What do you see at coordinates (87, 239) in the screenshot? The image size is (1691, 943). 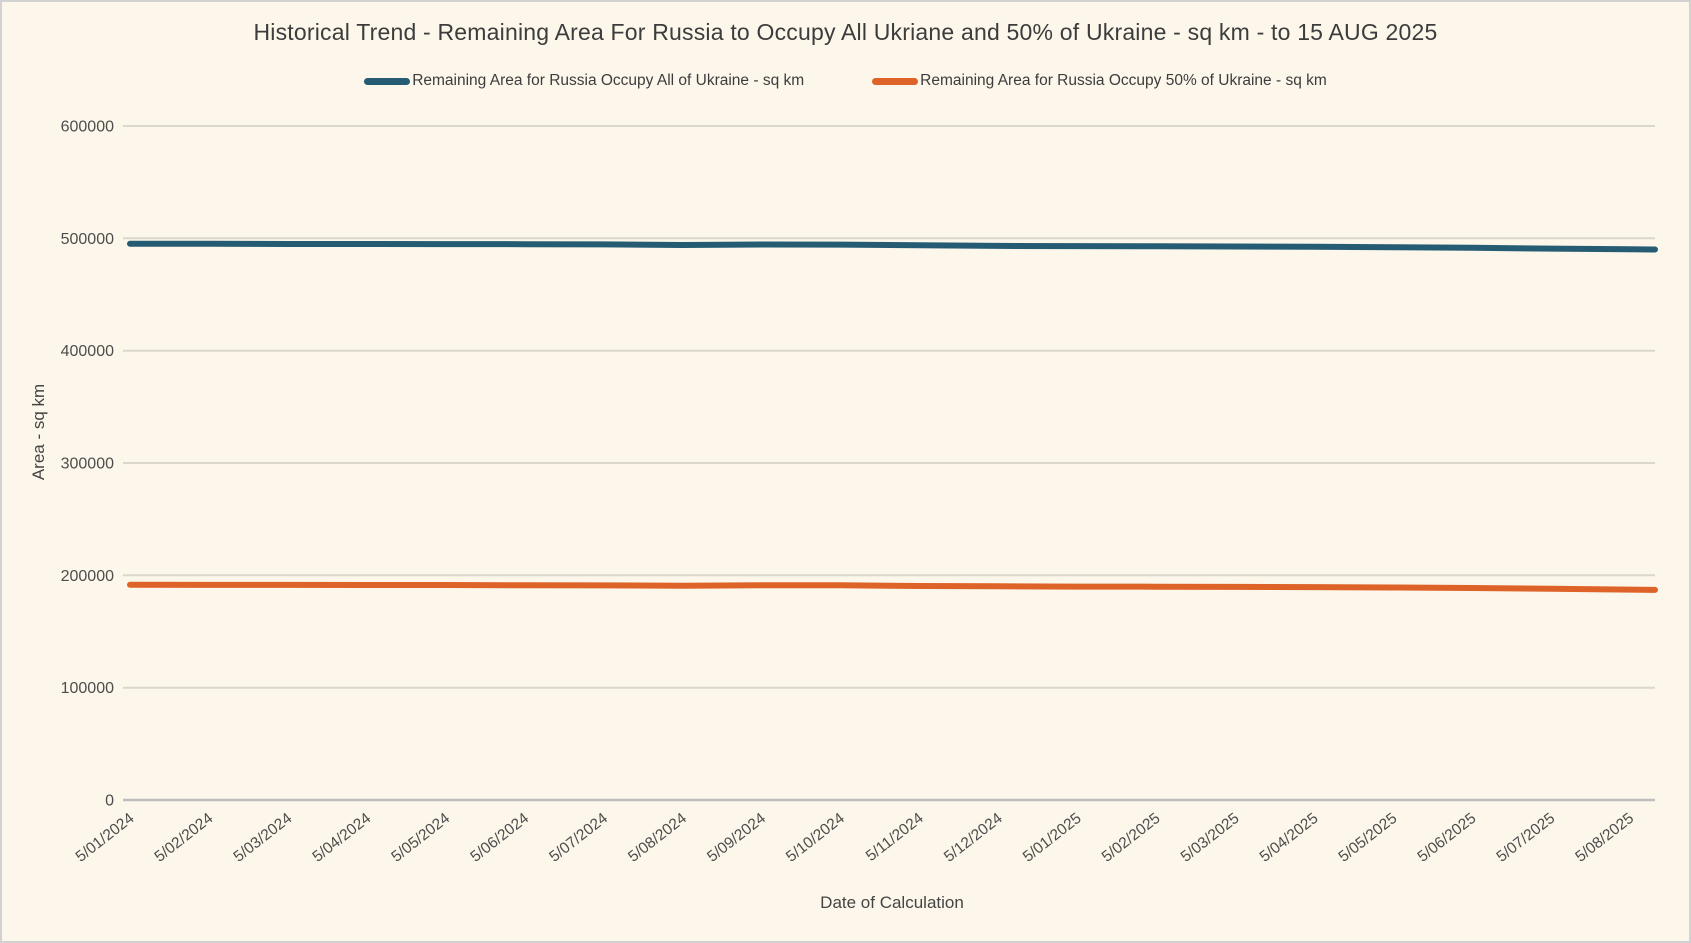 I see `y-tick-label: 500000` at bounding box center [87, 239].